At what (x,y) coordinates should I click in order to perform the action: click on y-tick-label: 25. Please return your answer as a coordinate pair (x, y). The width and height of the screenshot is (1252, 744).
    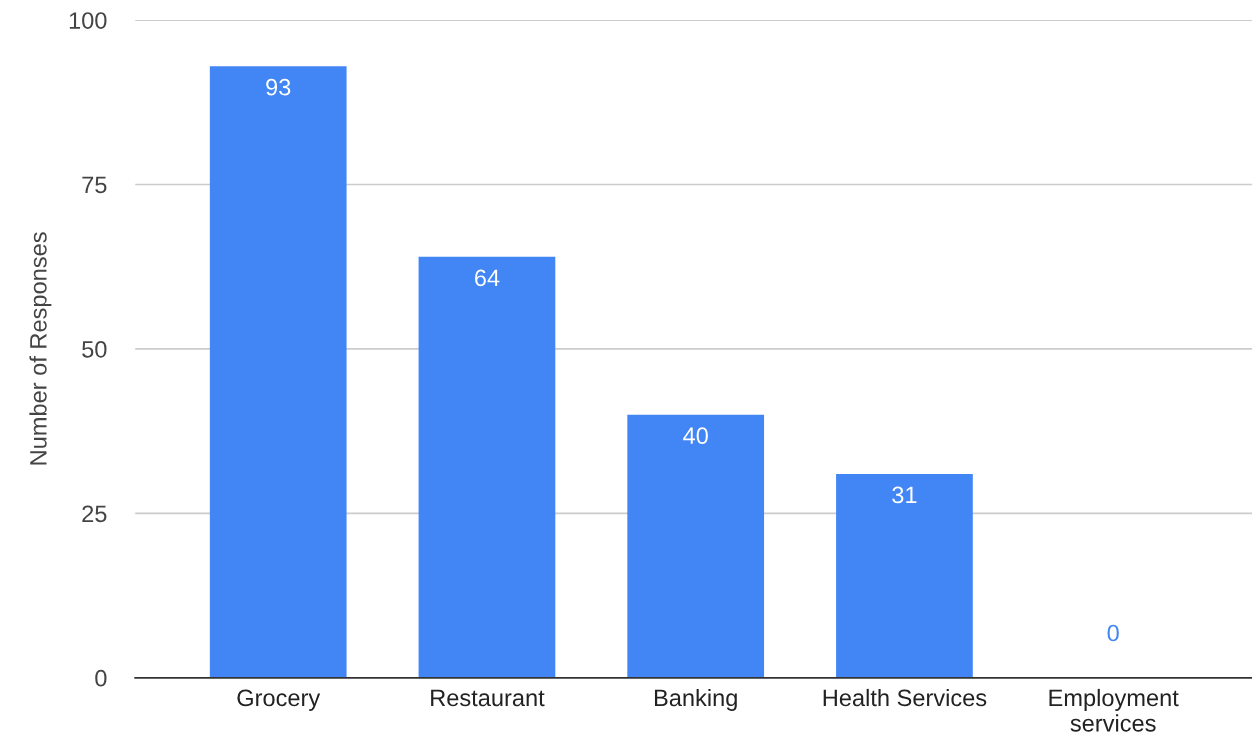
    Looking at the image, I should click on (94, 514).